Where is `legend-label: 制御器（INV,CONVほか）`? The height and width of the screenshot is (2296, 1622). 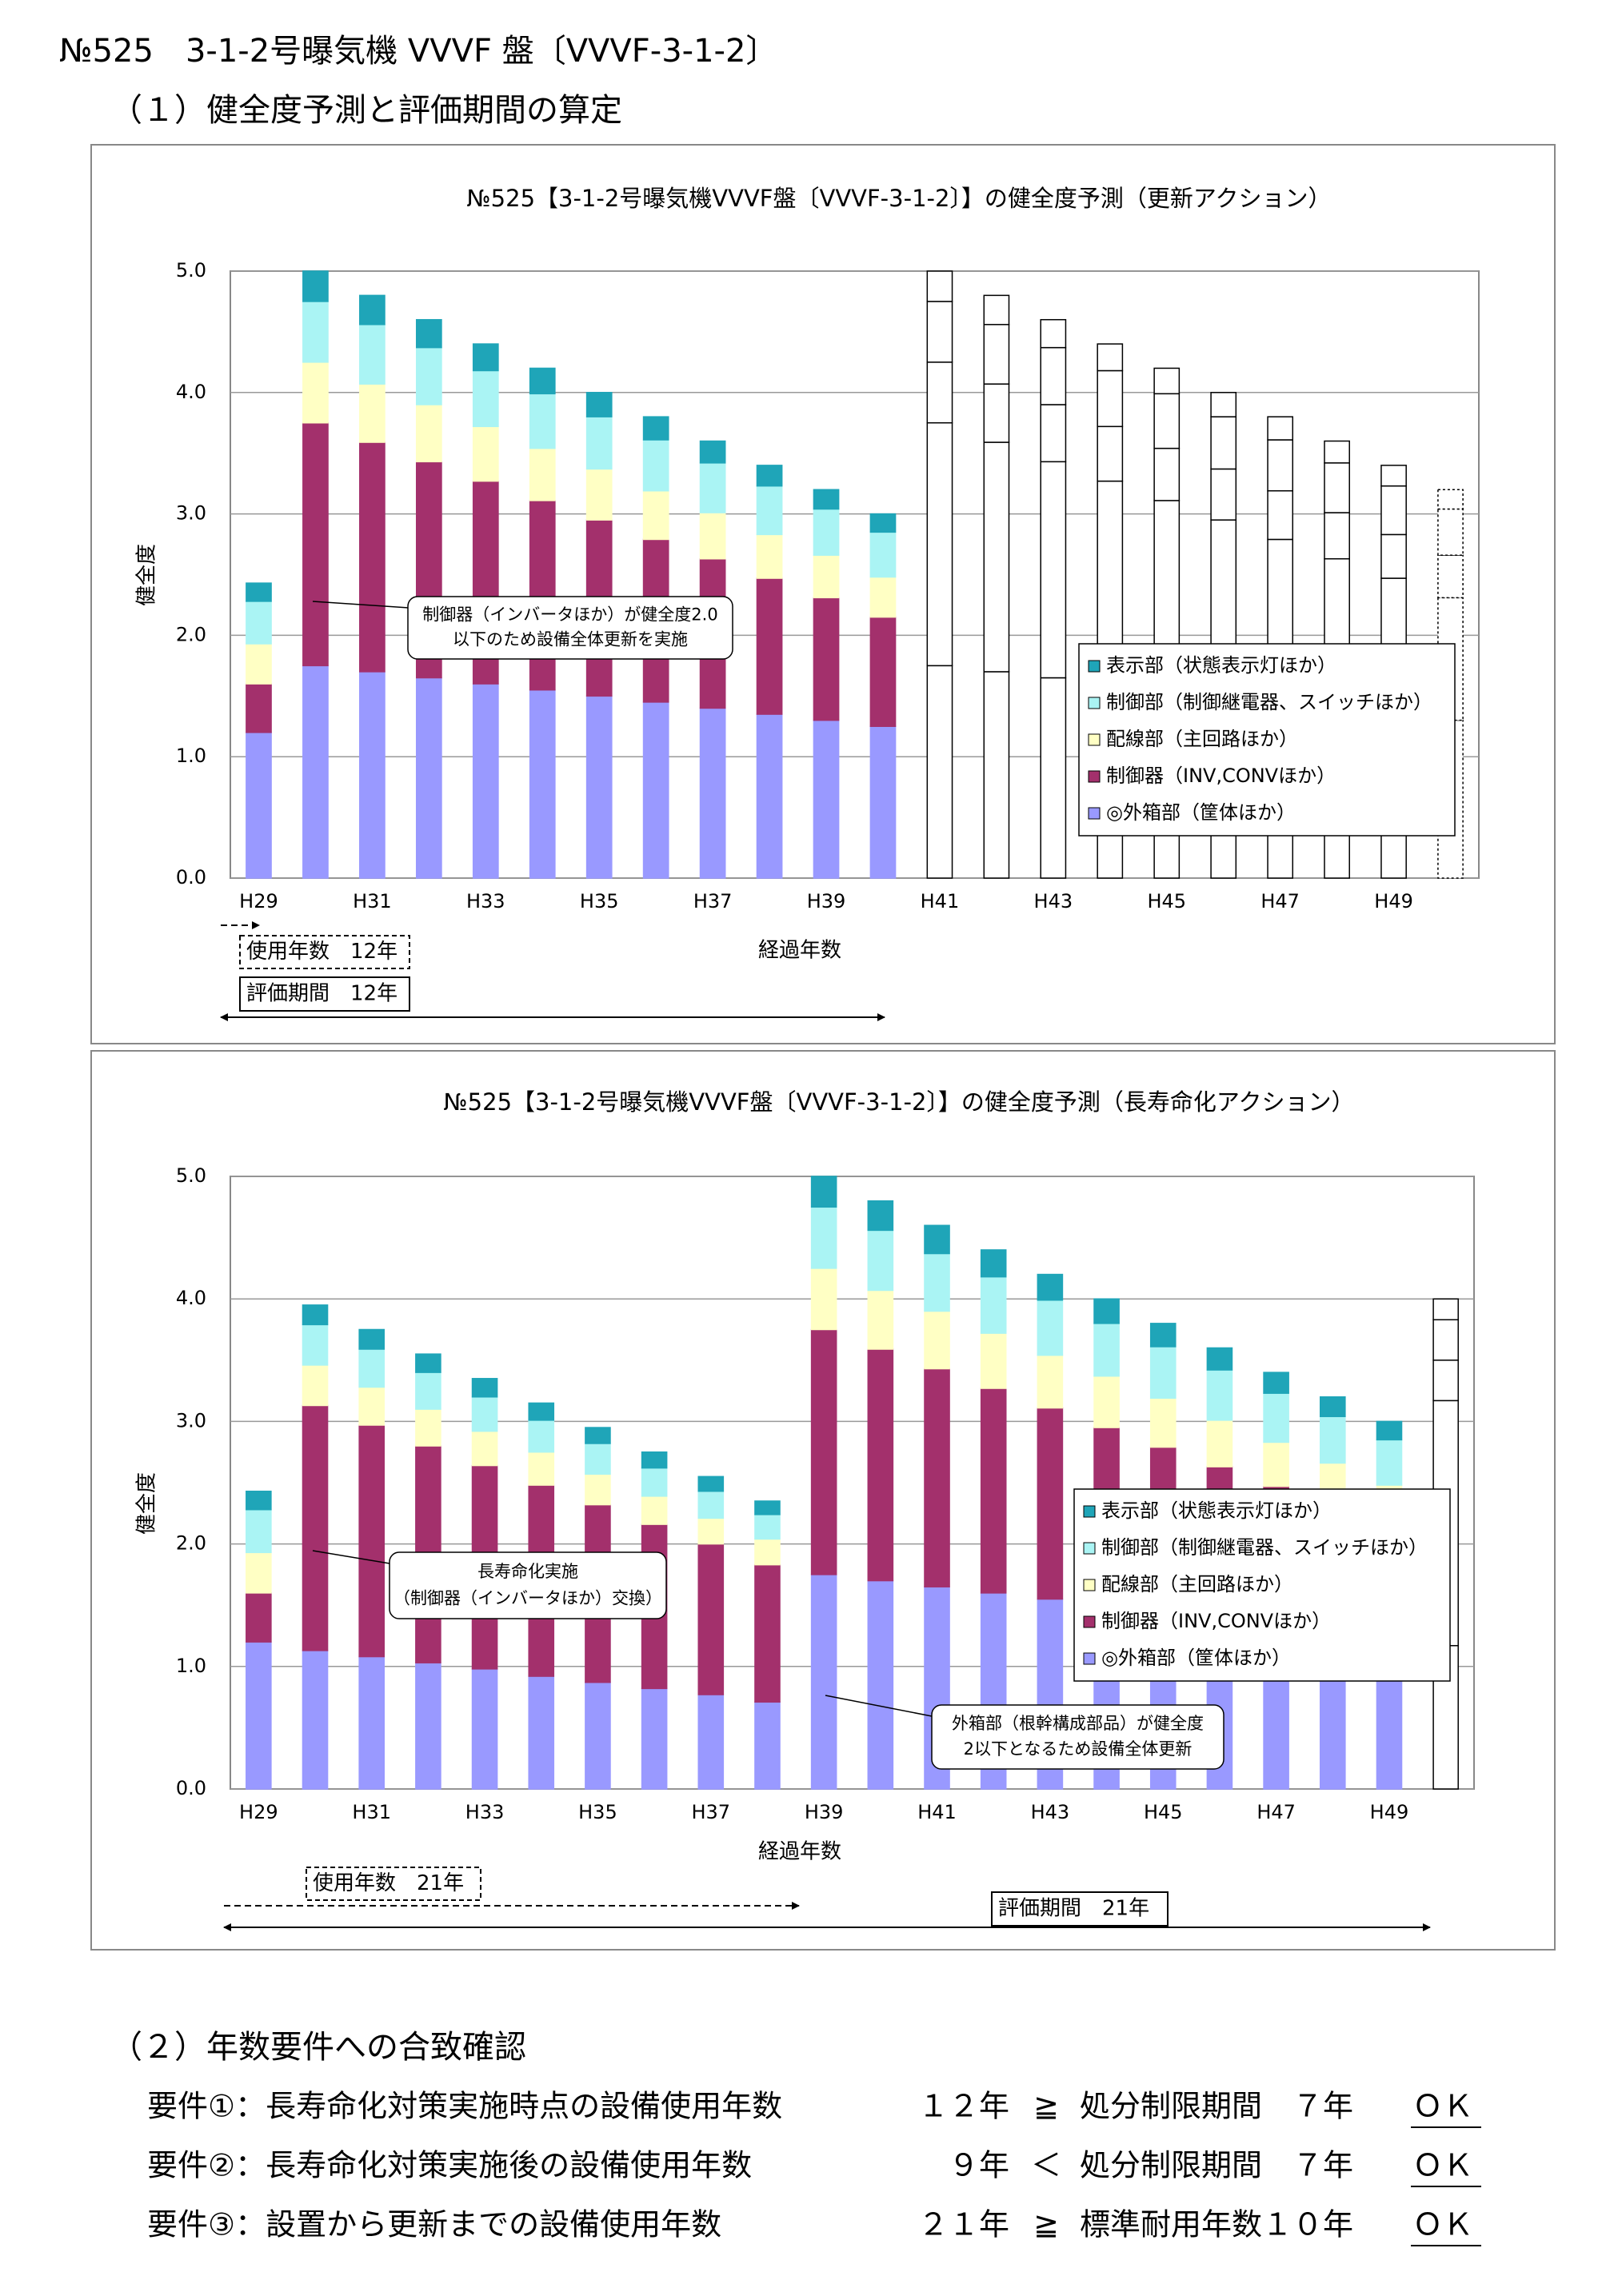
legend-label: 制御器（INV,CONVほか） is located at coordinates (1221, 776).